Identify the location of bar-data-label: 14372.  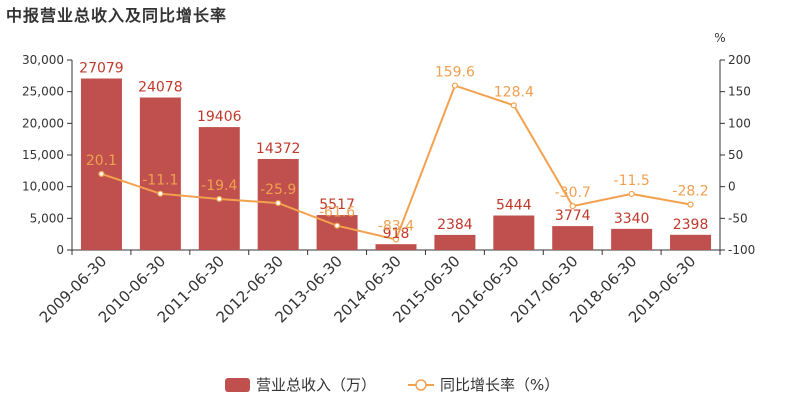
(278, 149).